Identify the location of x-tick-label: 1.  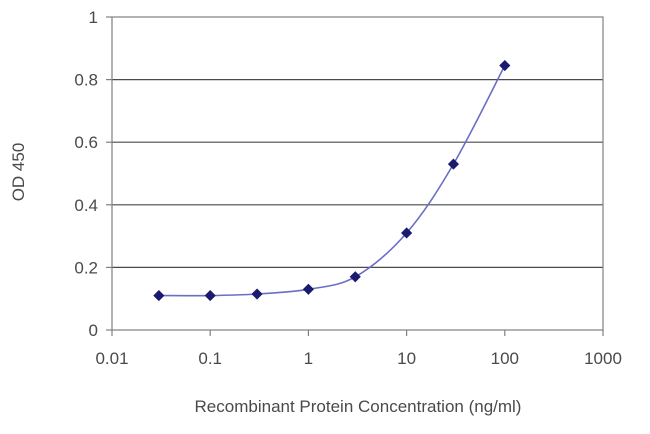
(308, 358).